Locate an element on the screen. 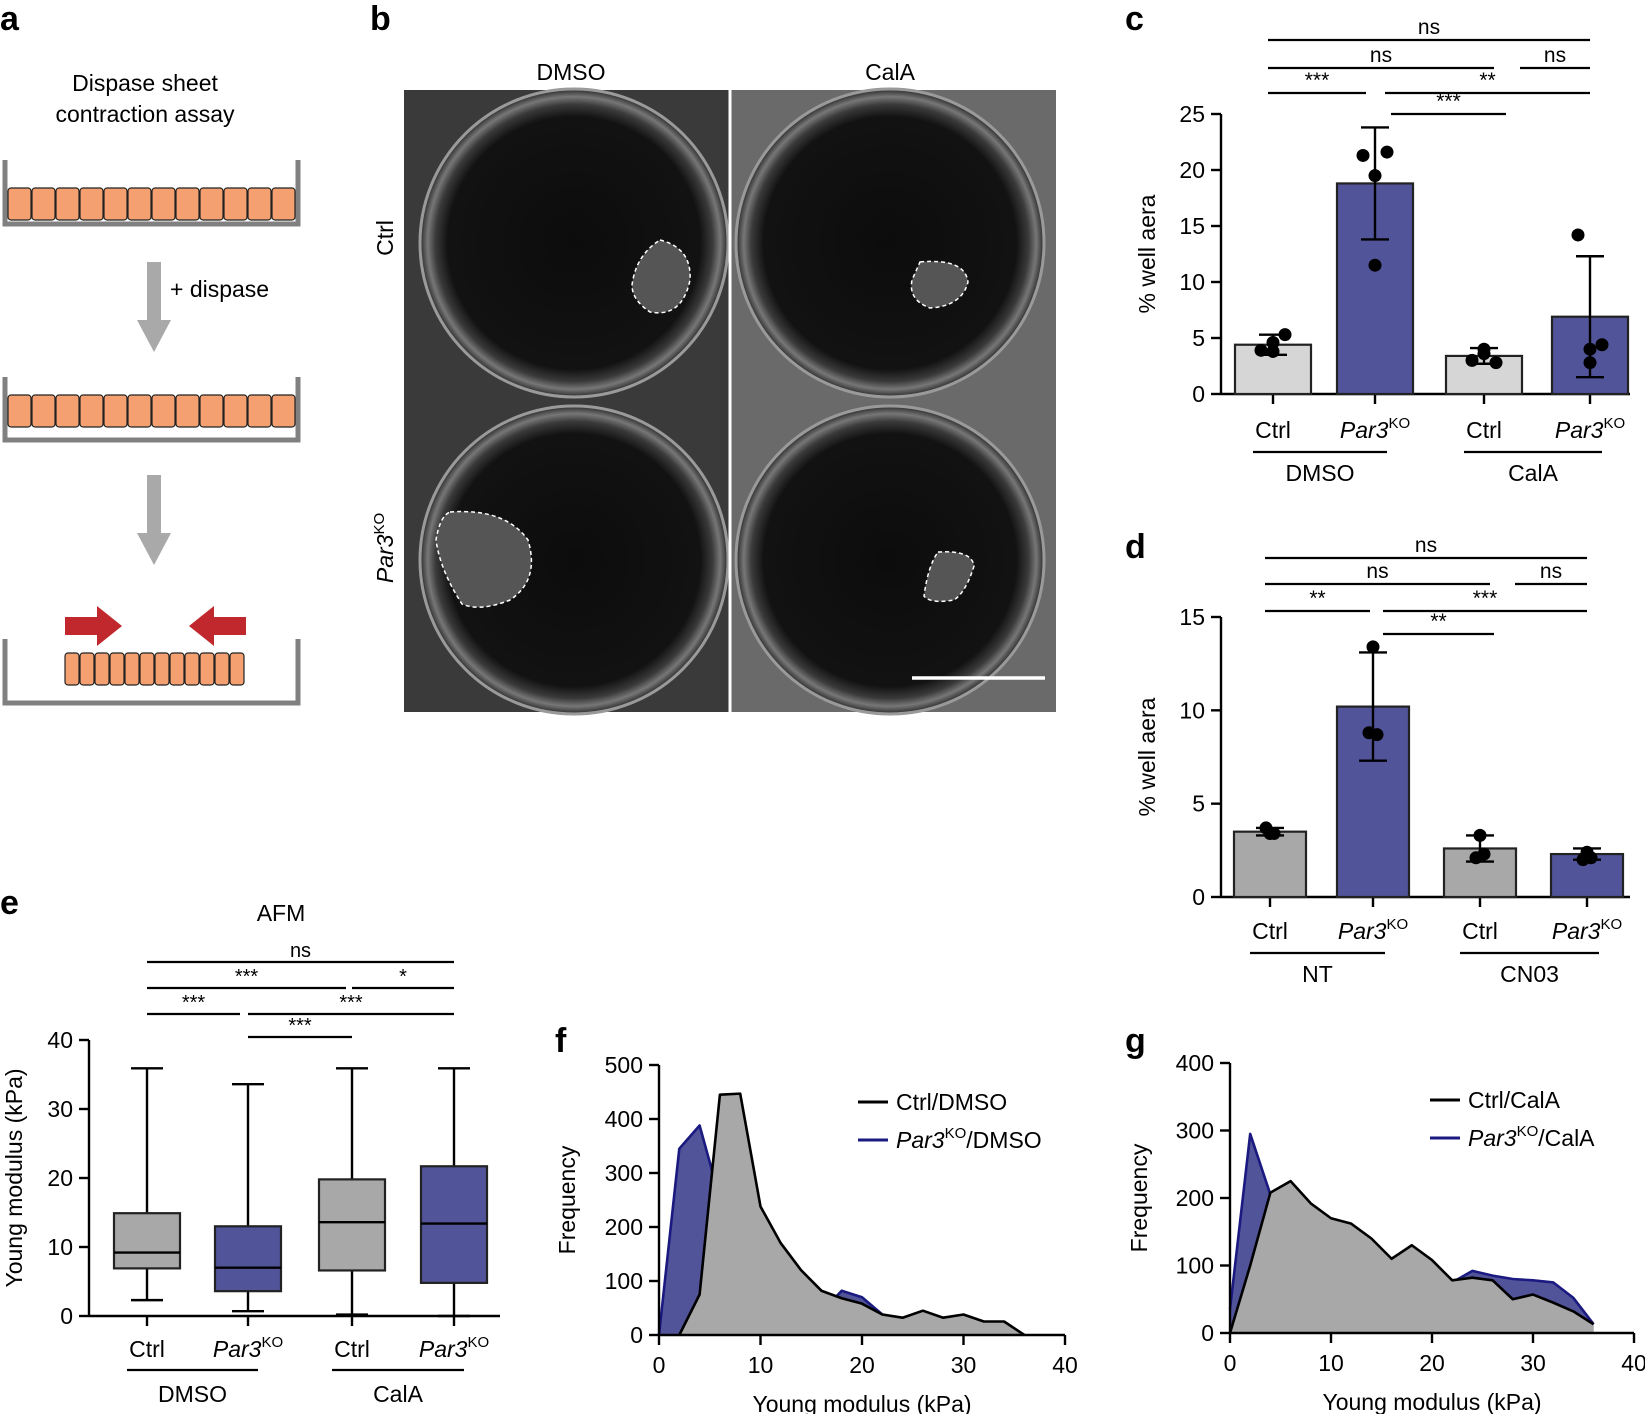 The height and width of the screenshot is (1414, 1645). panel-f-label: f is located at coordinates (561, 1041).